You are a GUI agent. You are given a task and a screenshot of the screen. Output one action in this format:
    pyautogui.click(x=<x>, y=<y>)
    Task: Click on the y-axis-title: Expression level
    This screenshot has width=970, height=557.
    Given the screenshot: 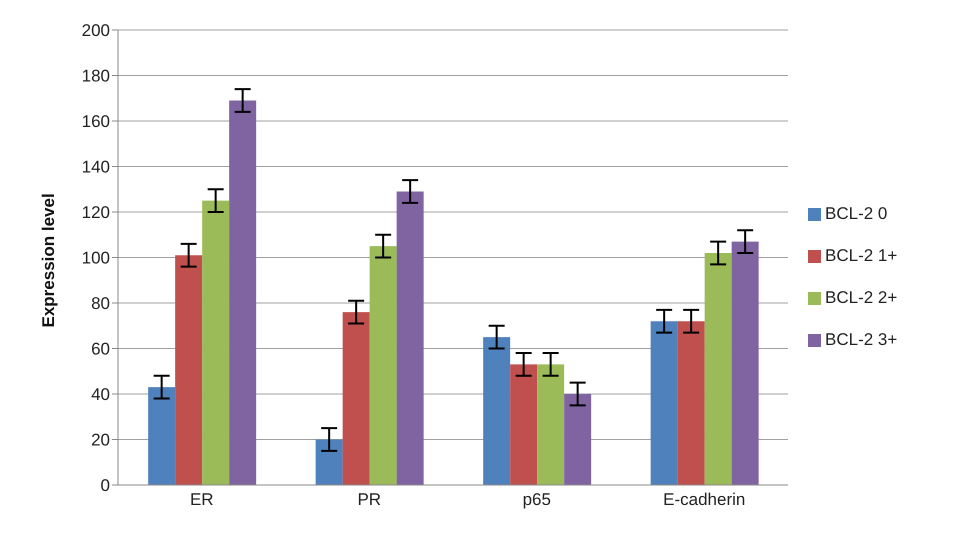 What is the action you would take?
    pyautogui.click(x=48, y=260)
    